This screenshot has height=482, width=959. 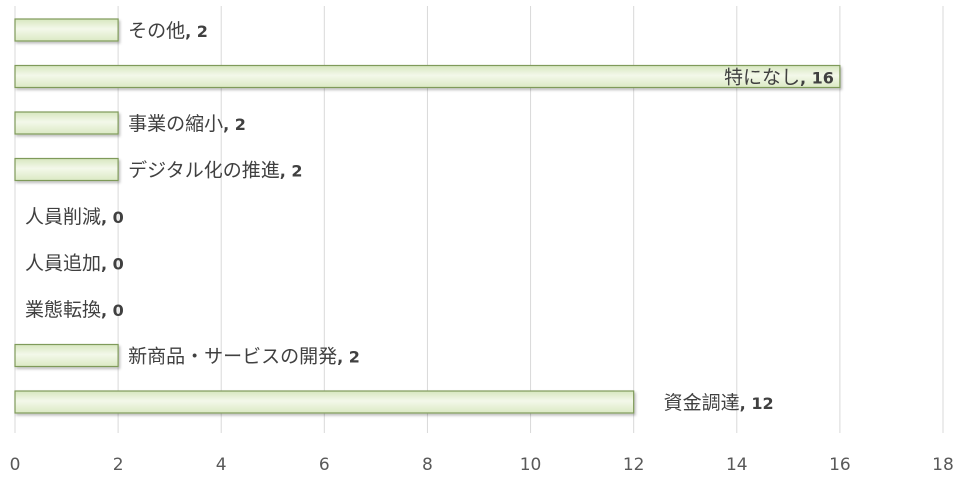 I want to click on data-label-0: その他, 2, so click(x=168, y=31).